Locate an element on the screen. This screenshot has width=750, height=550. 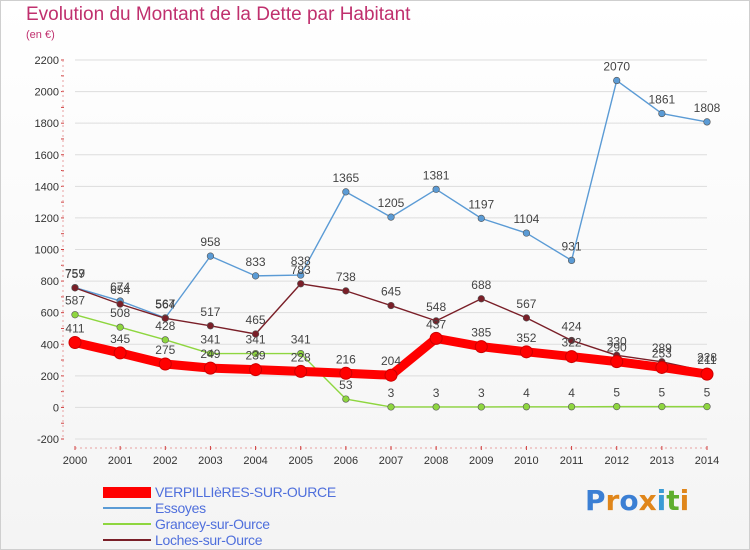
data-label: 253 is located at coordinates (662, 353).